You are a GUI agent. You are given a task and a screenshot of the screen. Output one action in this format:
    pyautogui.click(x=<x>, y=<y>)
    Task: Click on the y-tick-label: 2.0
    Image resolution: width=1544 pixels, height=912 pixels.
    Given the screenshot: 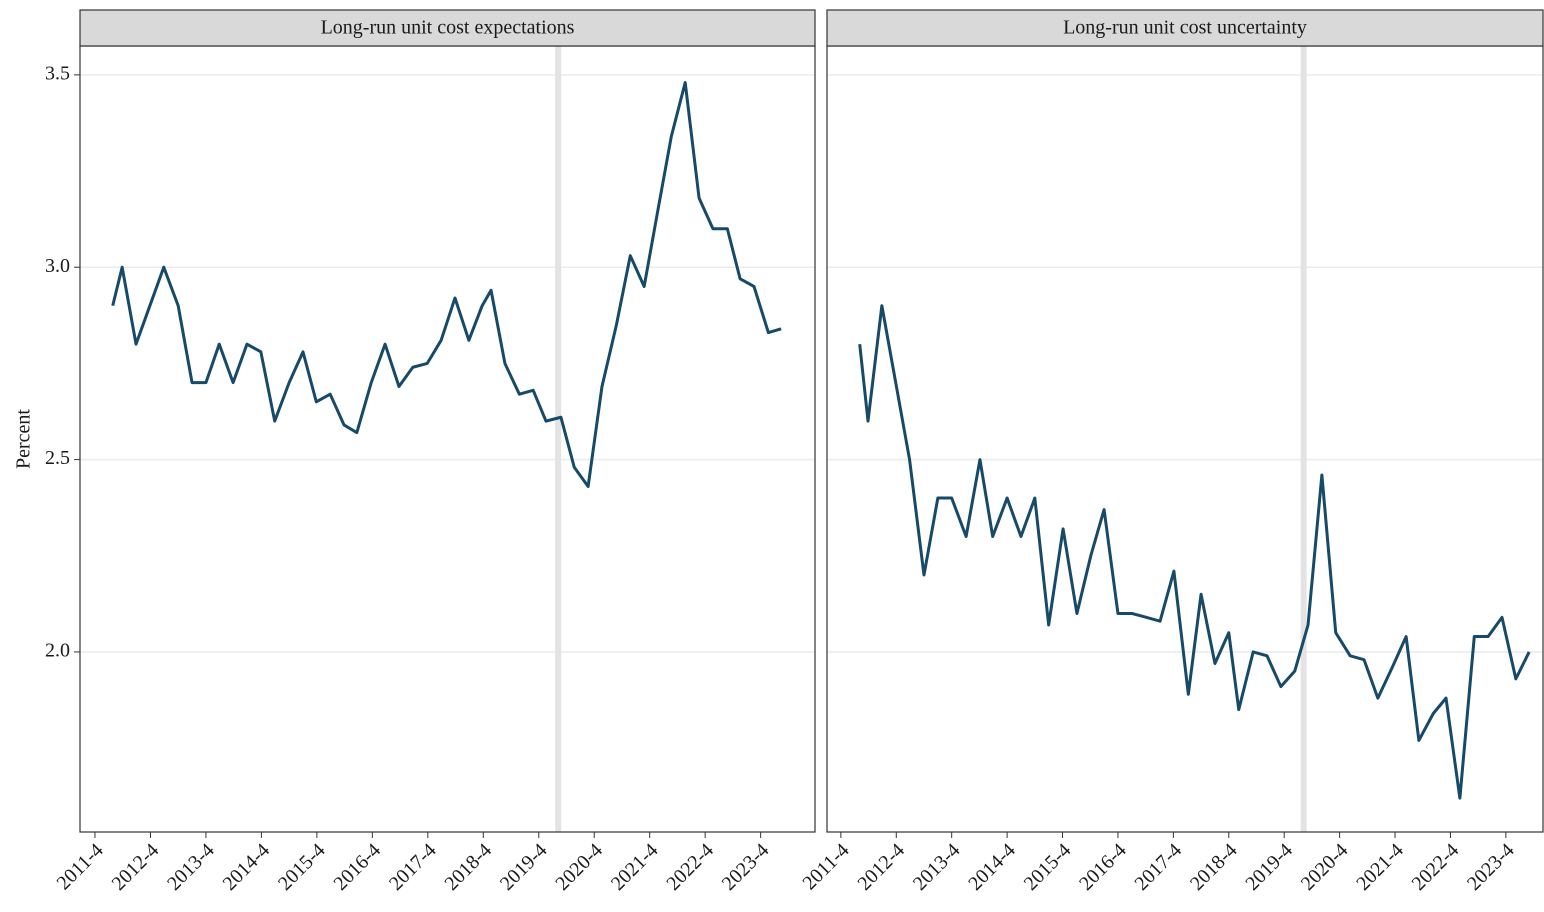 What is the action you would take?
    pyautogui.click(x=57, y=651)
    